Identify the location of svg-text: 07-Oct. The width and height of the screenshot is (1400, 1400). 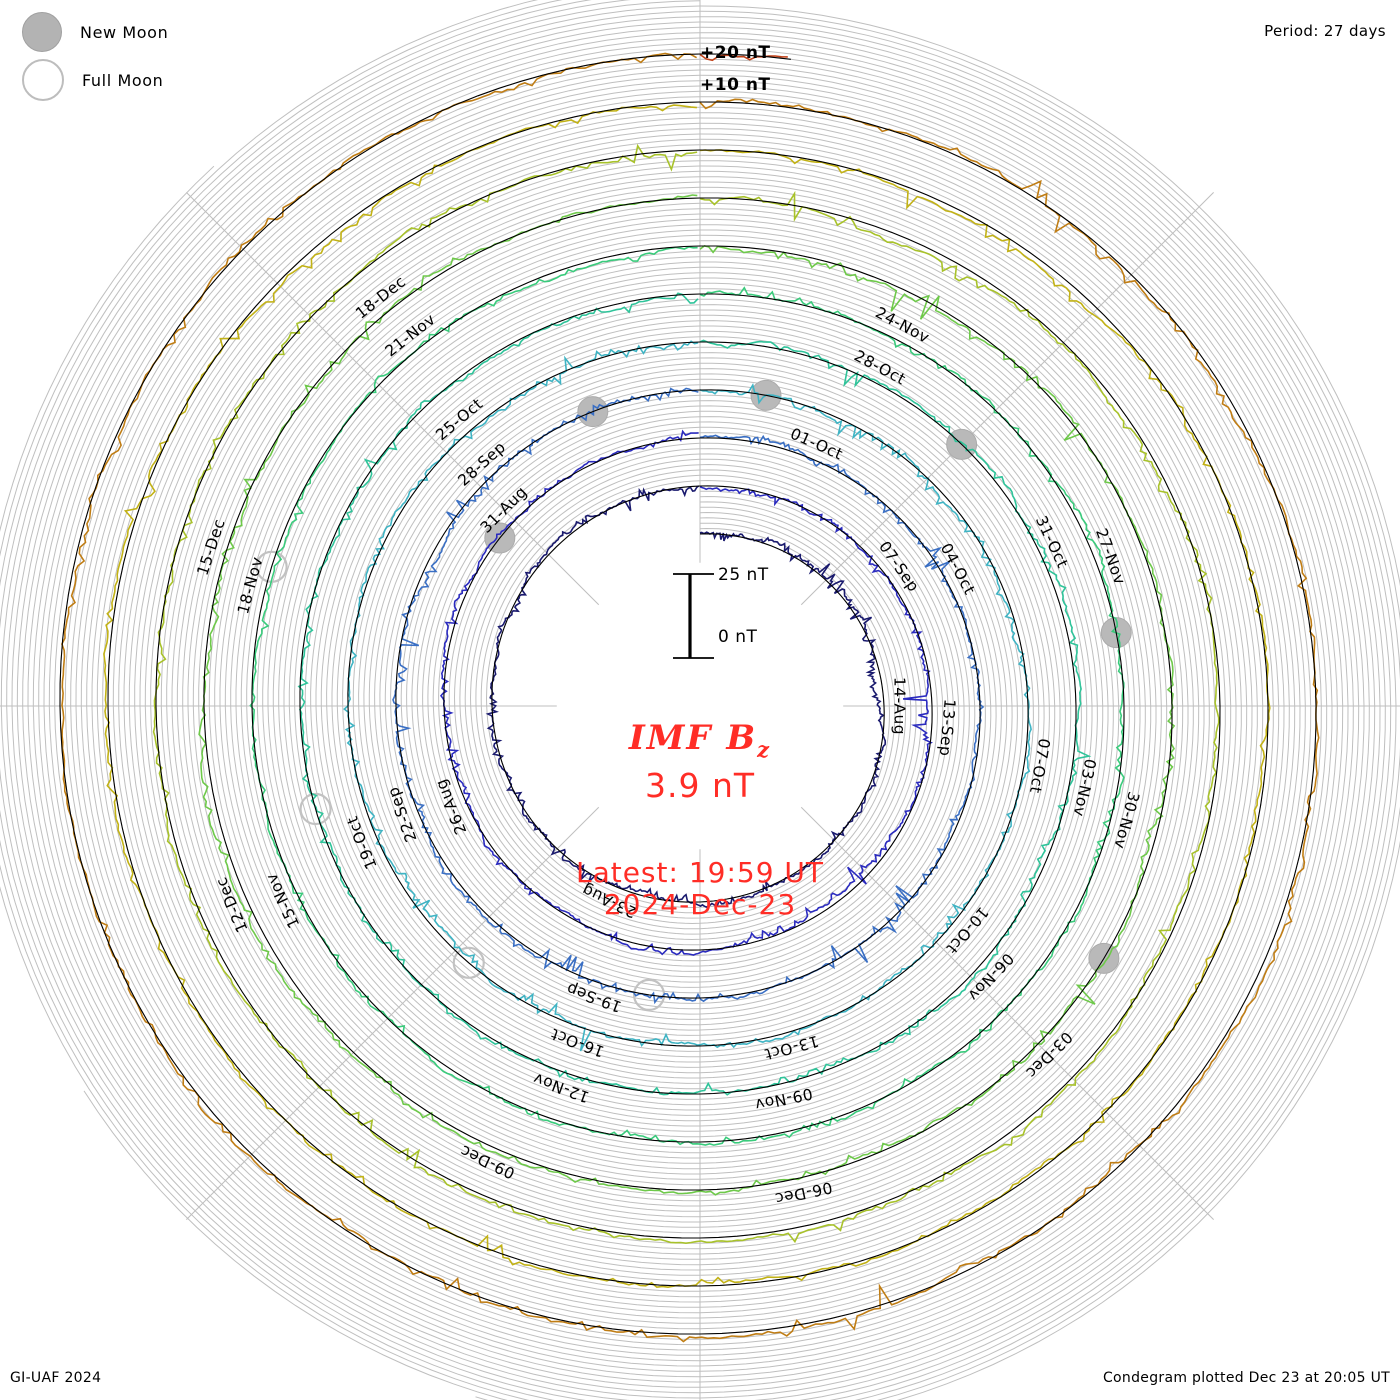
(1039, 766).